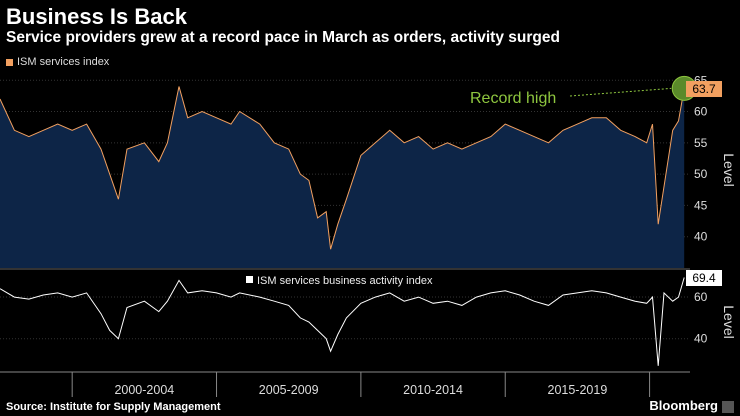 Image resolution: width=740 pixels, height=416 pixels. I want to click on x-axis: 2000-2004 2005-2009 2010-2014 2015-2019, so click(361, 384).